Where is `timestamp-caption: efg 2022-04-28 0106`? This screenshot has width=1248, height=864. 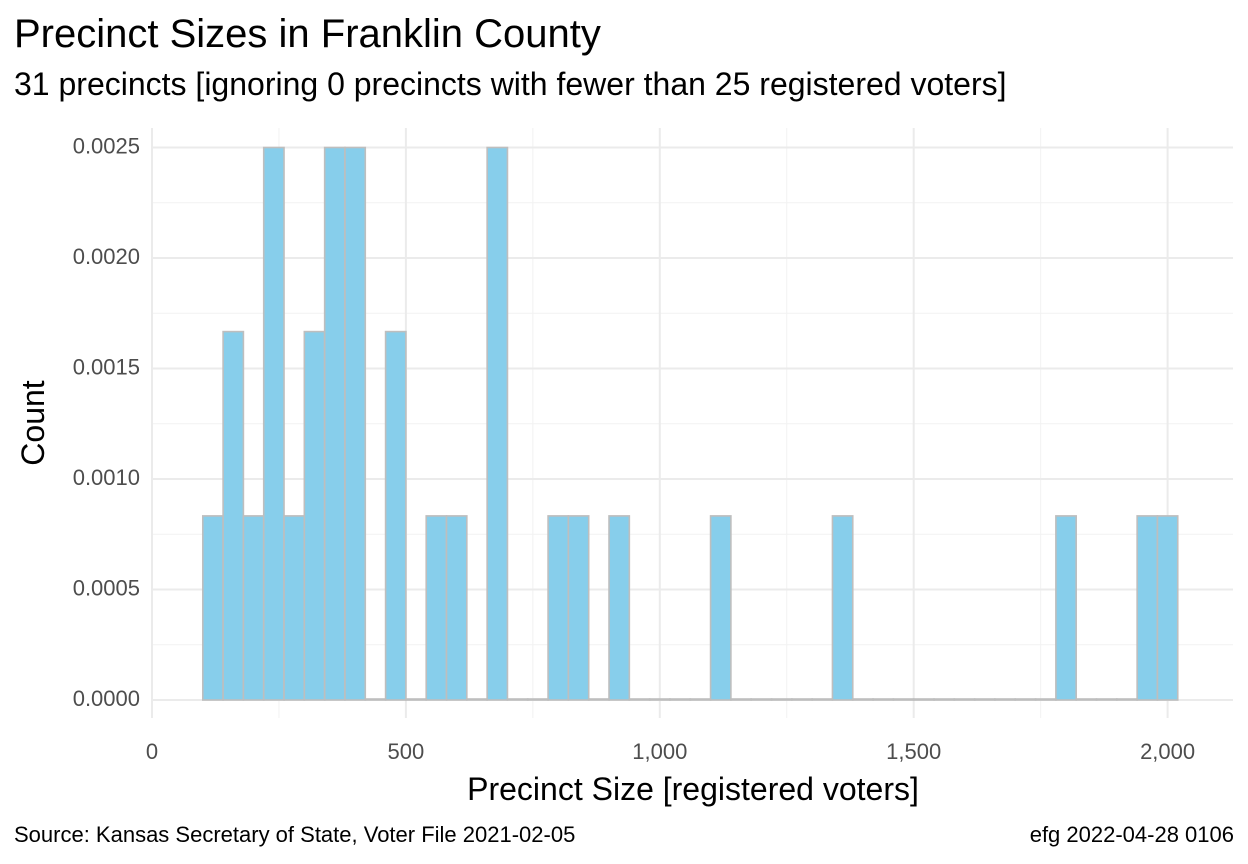 timestamp-caption: efg 2022-04-28 0106 is located at coordinates (1131, 834).